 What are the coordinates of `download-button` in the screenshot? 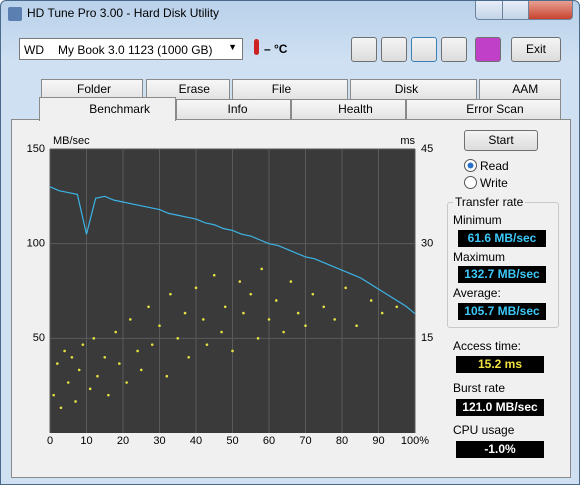 It's located at (488, 49).